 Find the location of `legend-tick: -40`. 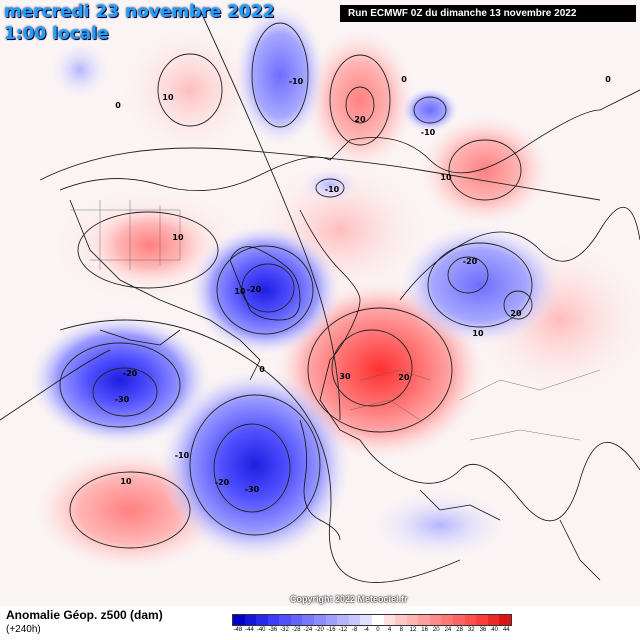

legend-tick: -40 is located at coordinates (261, 630).